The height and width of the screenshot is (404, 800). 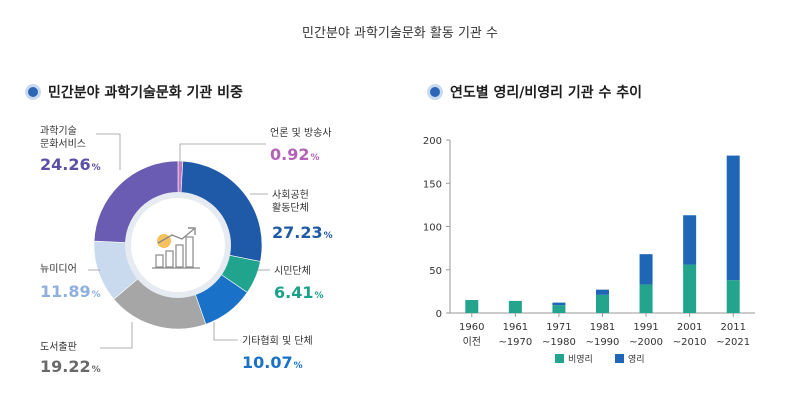 I want to click on slice-label: 언론 및 방송사, so click(x=301, y=133).